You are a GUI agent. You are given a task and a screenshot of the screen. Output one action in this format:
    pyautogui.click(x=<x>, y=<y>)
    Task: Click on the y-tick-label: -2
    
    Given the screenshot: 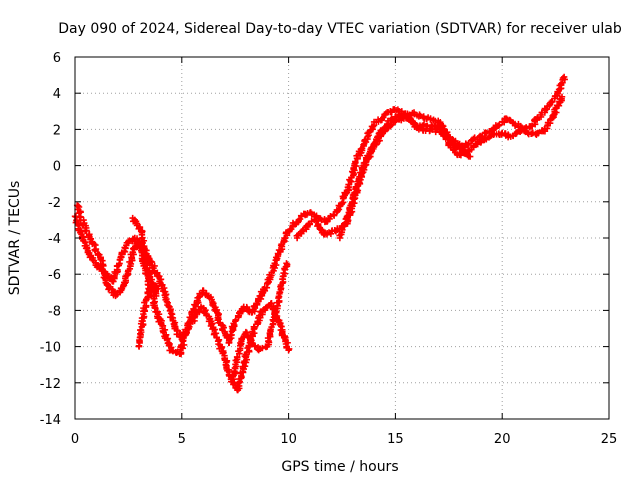 What is the action you would take?
    pyautogui.click(x=54, y=203)
    